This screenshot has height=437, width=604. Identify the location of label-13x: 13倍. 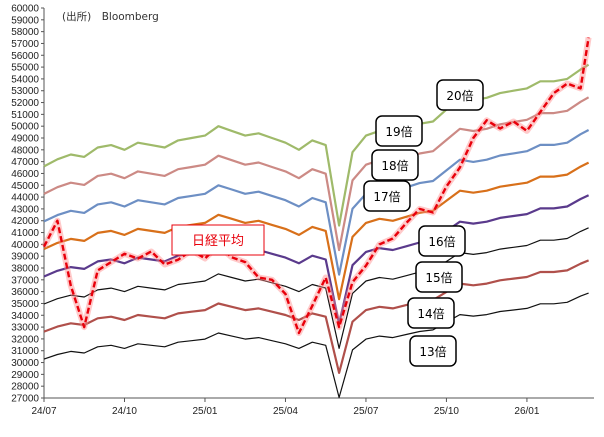
(433, 351).